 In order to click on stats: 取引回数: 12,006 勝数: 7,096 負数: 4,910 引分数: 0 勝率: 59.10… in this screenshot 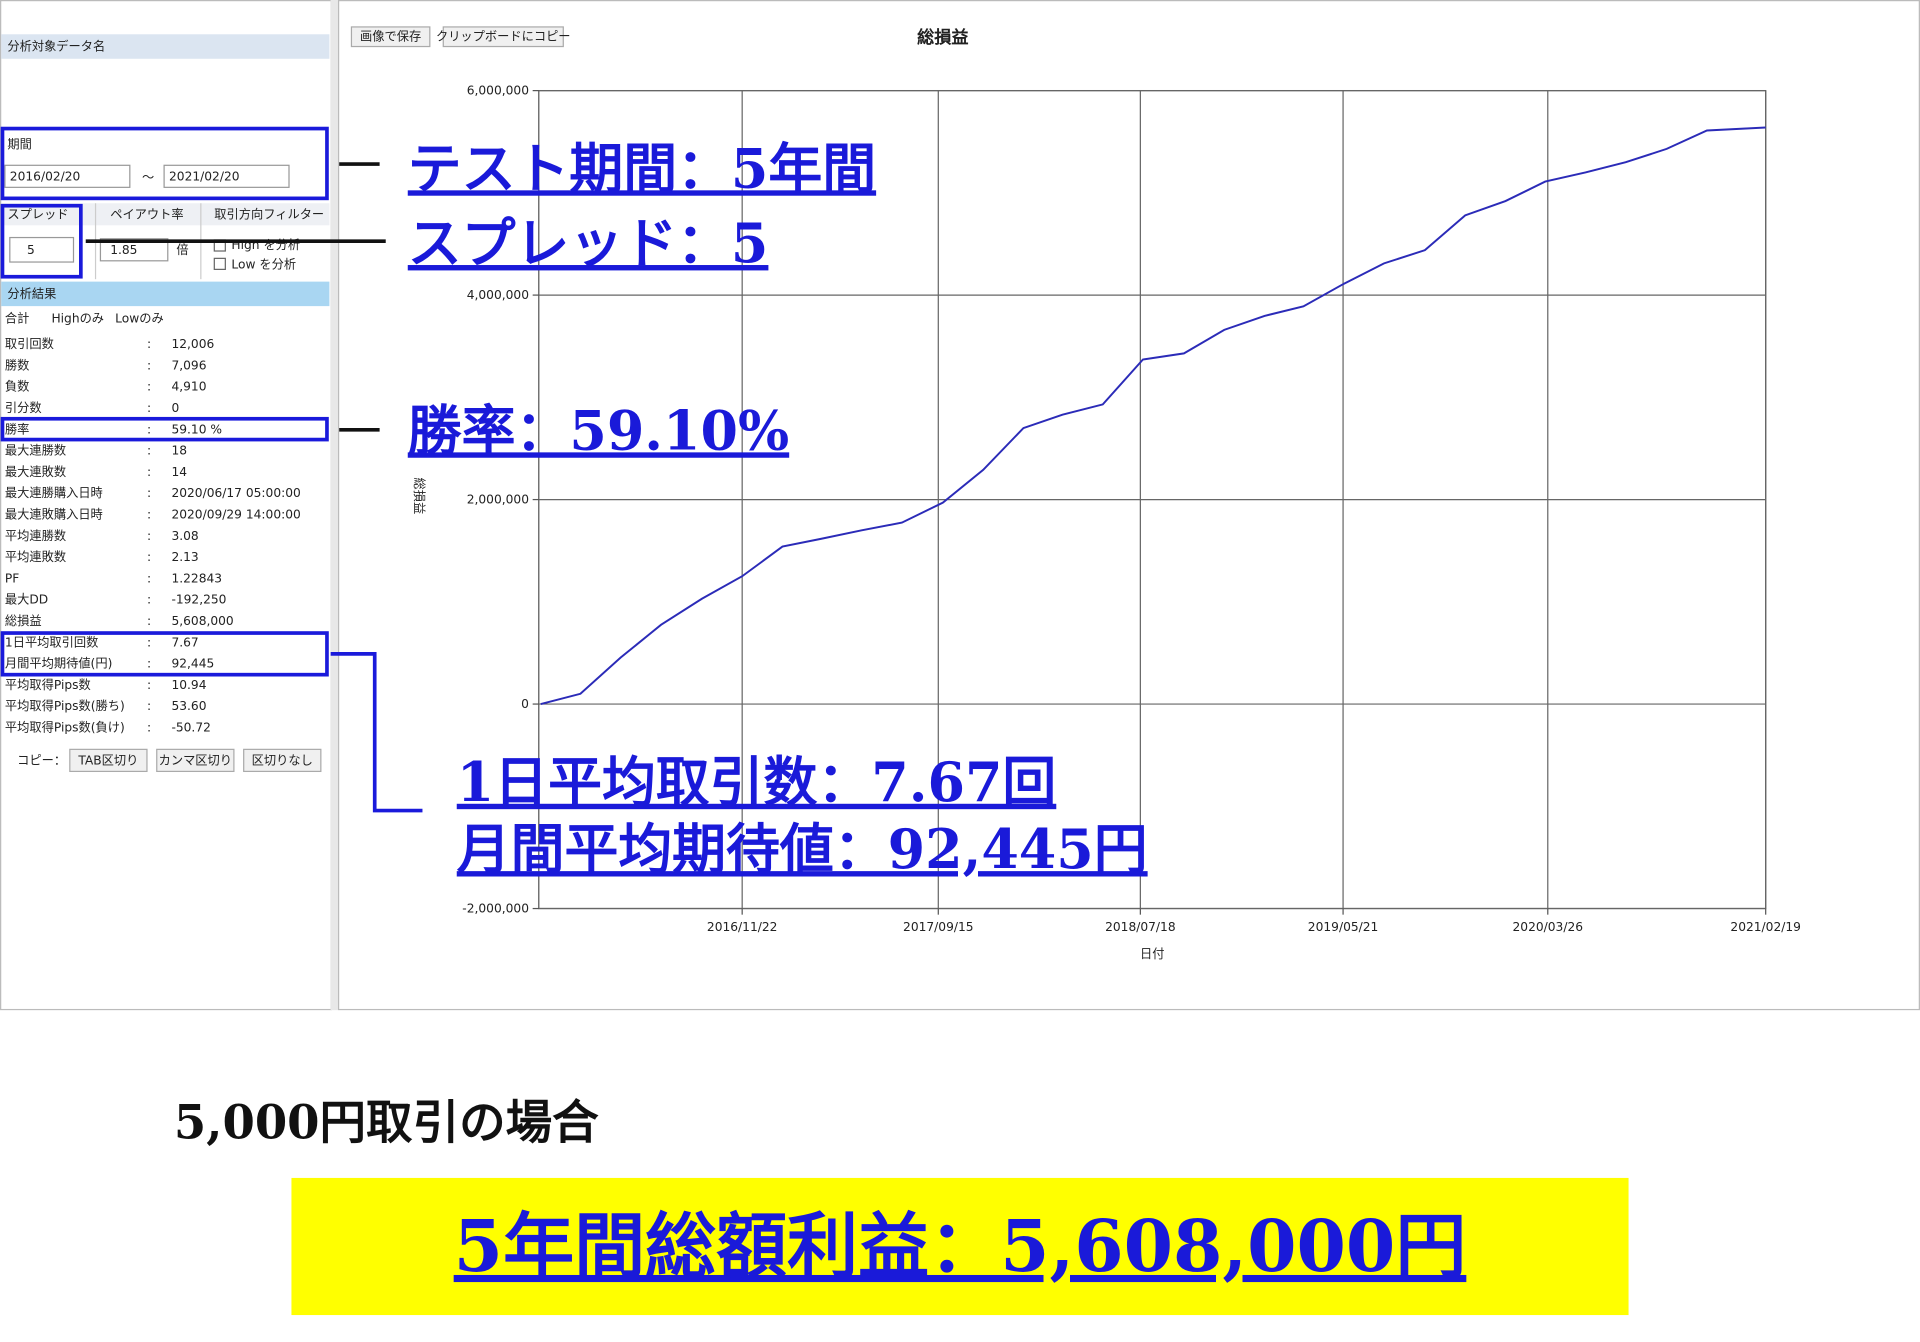, I will do `click(153, 535)`.